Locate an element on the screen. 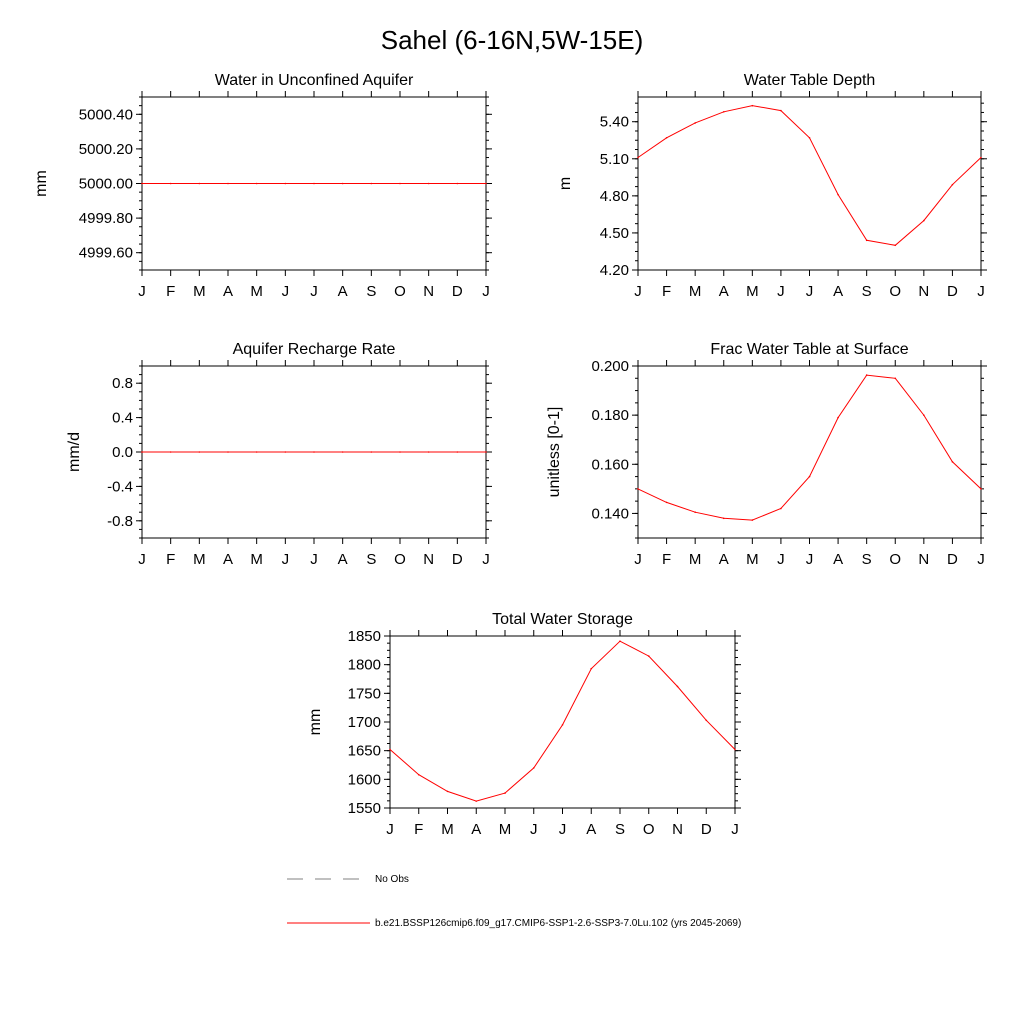 This screenshot has width=1024, height=1024. series-line is located at coordinates (809, 447).